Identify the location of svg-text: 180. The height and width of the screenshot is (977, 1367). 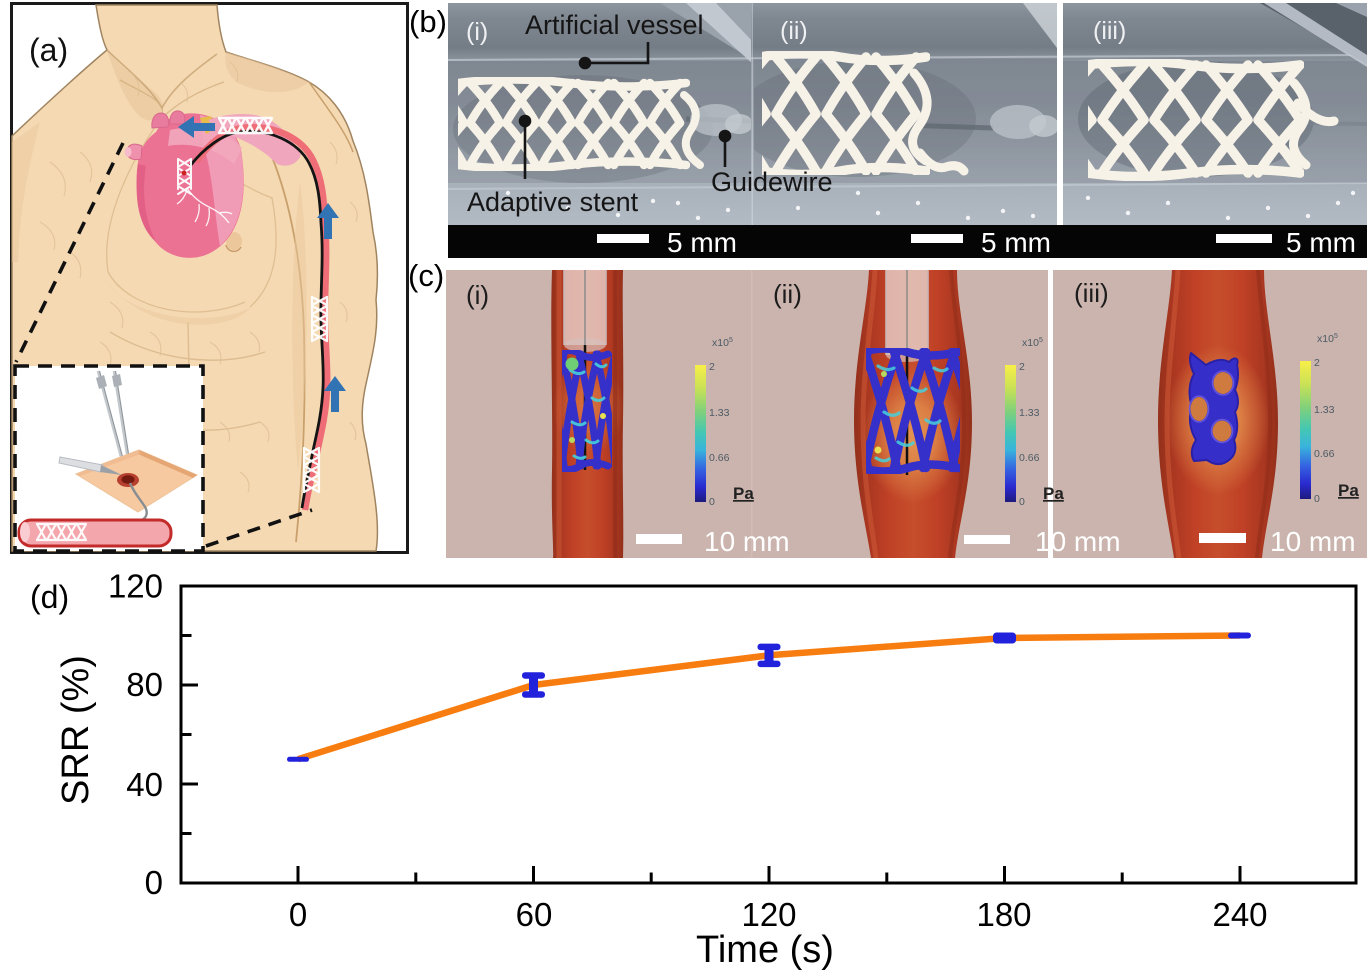
(1003, 914).